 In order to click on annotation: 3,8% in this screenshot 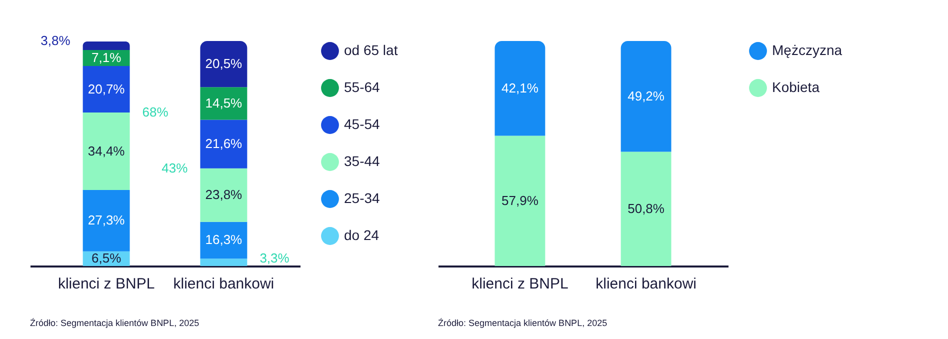, I will do `click(55, 40)`.